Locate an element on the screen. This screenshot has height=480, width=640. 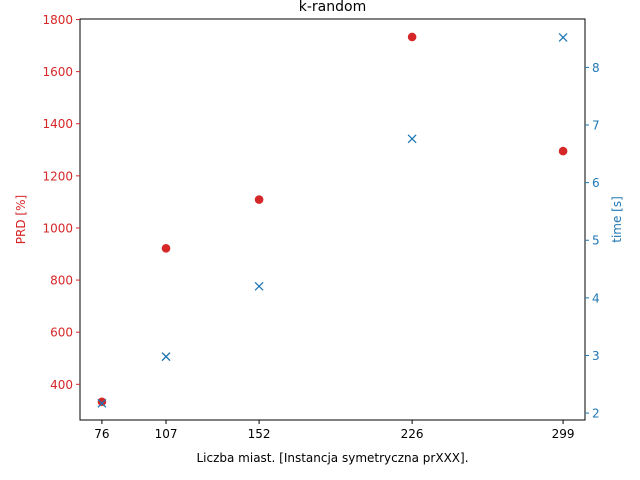
right-tick-label: 6 is located at coordinates (596, 183).